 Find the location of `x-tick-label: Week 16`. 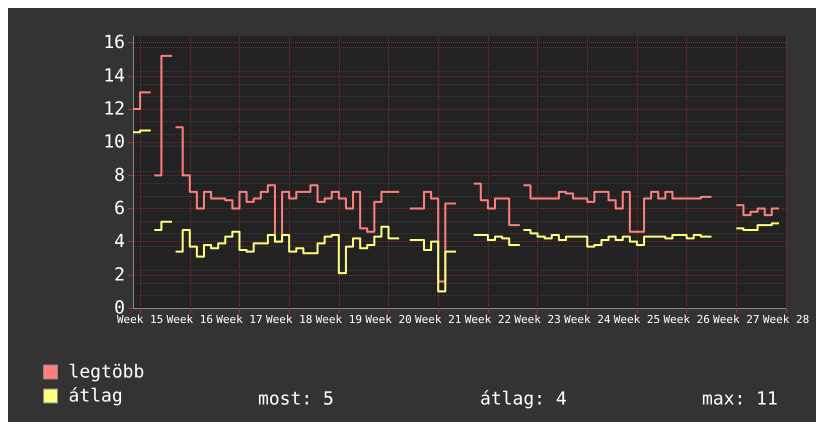

x-tick-label: Week 16 is located at coordinates (189, 319).